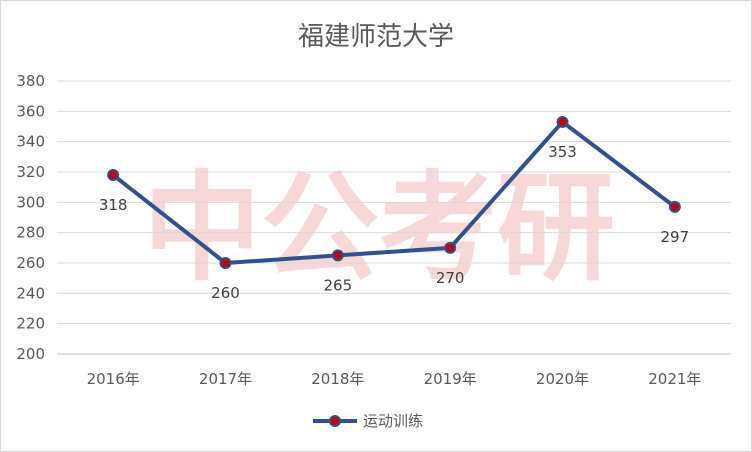 This screenshot has height=452, width=752. What do you see at coordinates (675, 237) in the screenshot?
I see `data-label: 297` at bounding box center [675, 237].